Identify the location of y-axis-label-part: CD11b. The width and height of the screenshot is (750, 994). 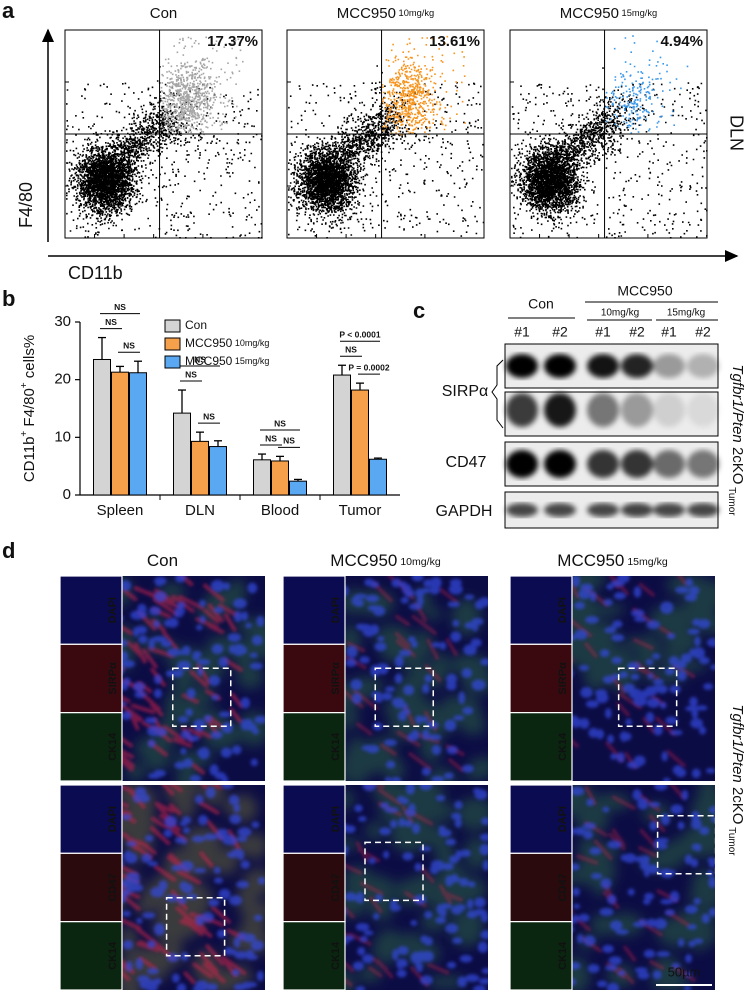
(29, 460).